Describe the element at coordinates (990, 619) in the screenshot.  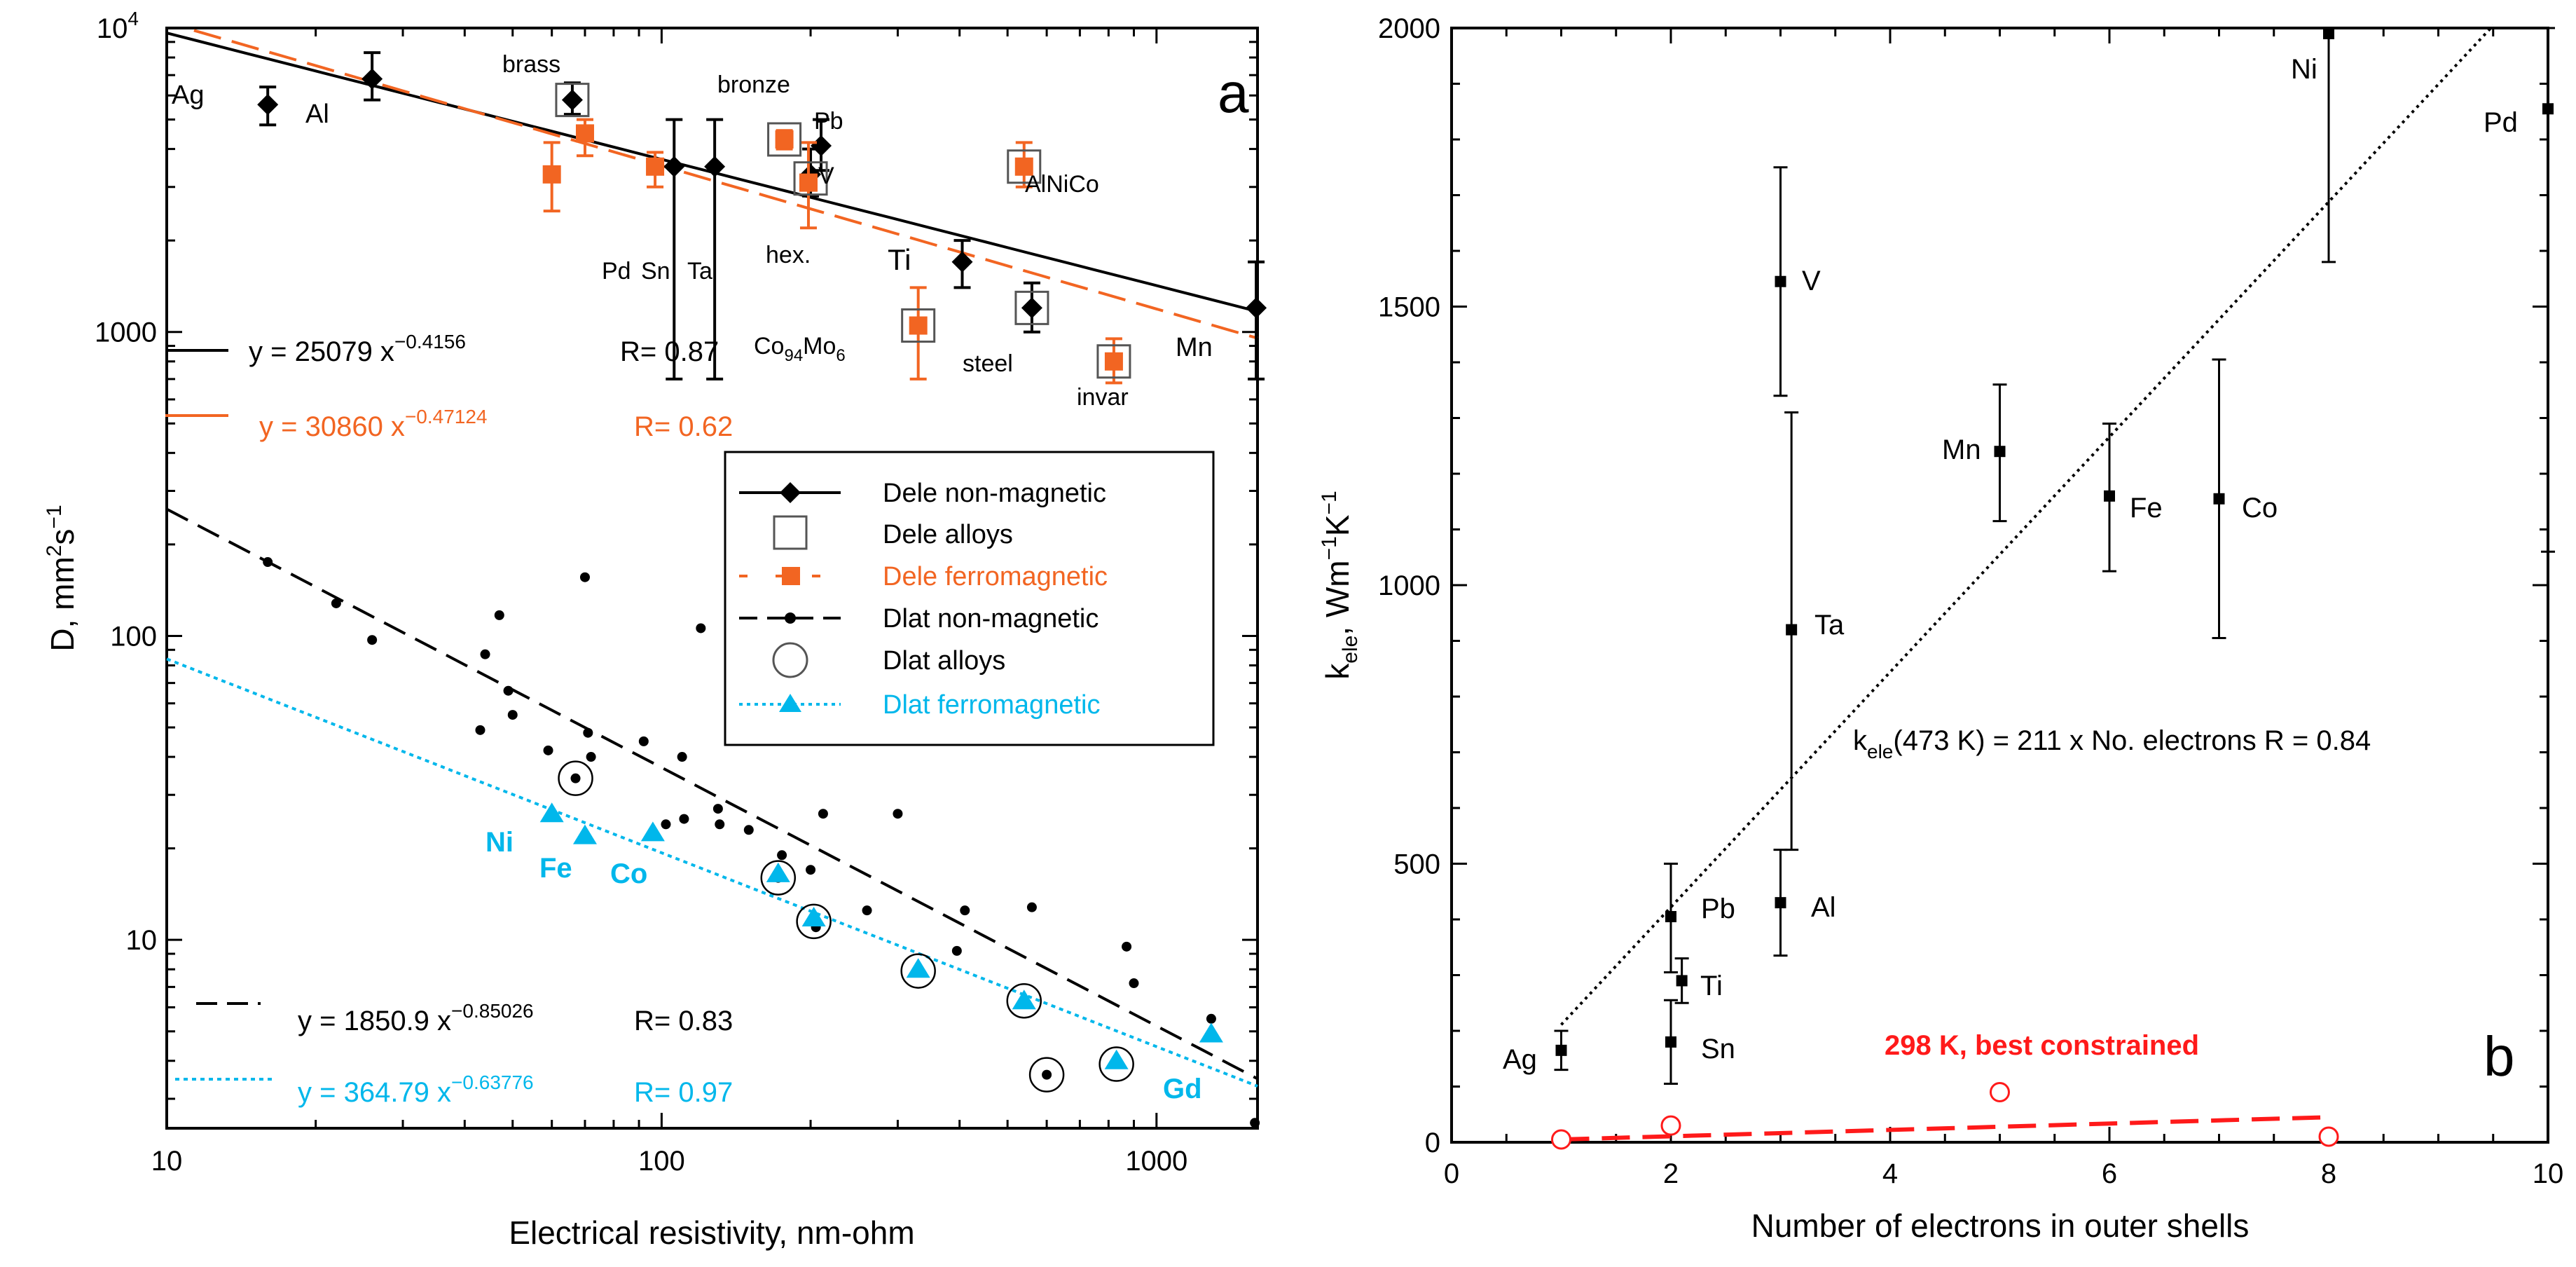
I see `legend-label: Dlat non-magnetic` at that location.